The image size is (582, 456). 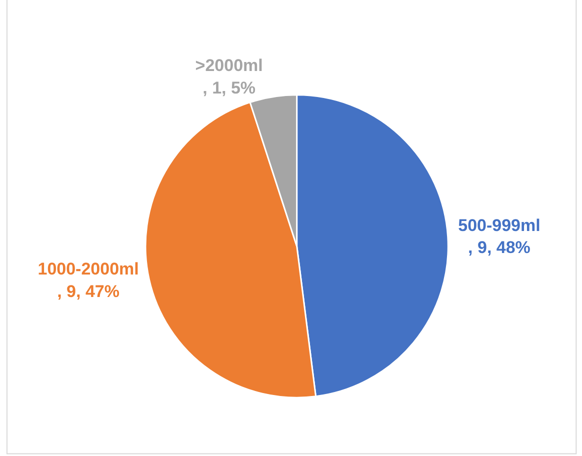 What do you see at coordinates (229, 88) in the screenshot?
I see `data-label: , 1, 5%` at bounding box center [229, 88].